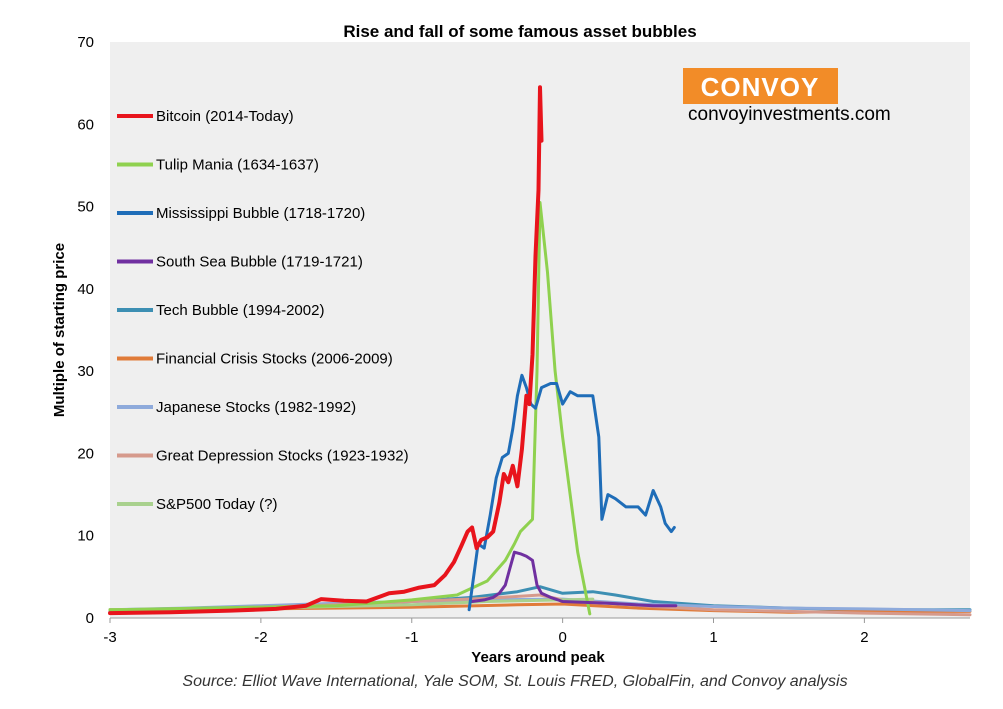  Describe the element at coordinates (85, 453) in the screenshot. I see `y-tick-label: 20` at that location.